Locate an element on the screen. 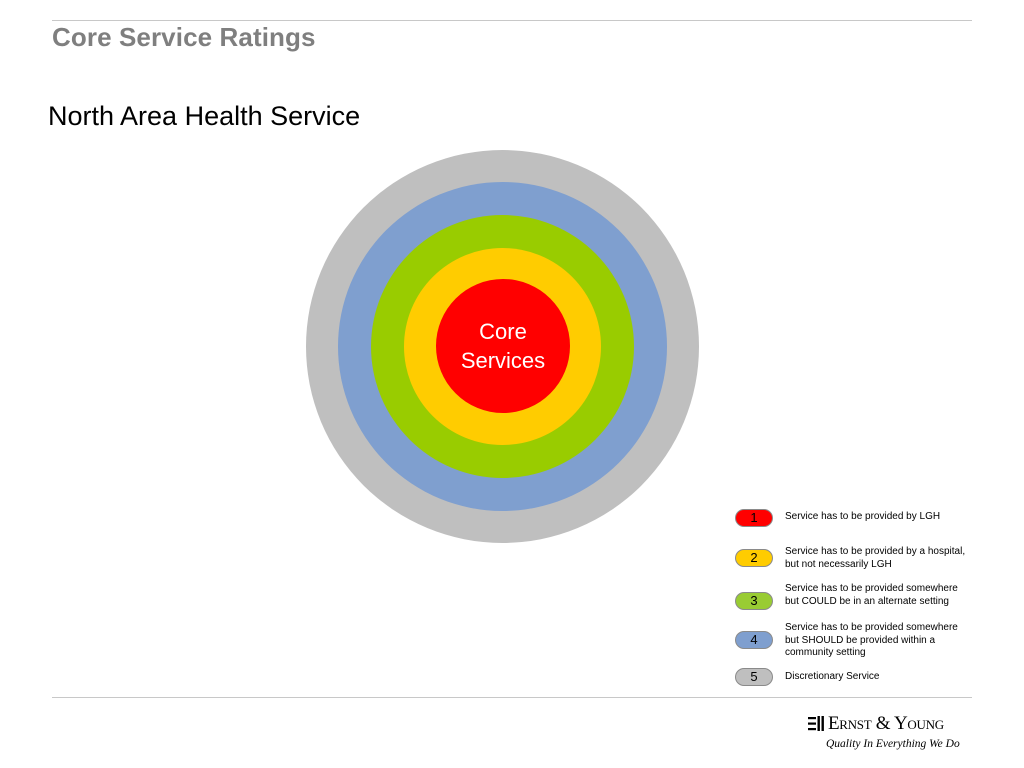 Image resolution: width=1024 pixels, height=768 pixels. legend-badge-2: 2 is located at coordinates (754, 558).